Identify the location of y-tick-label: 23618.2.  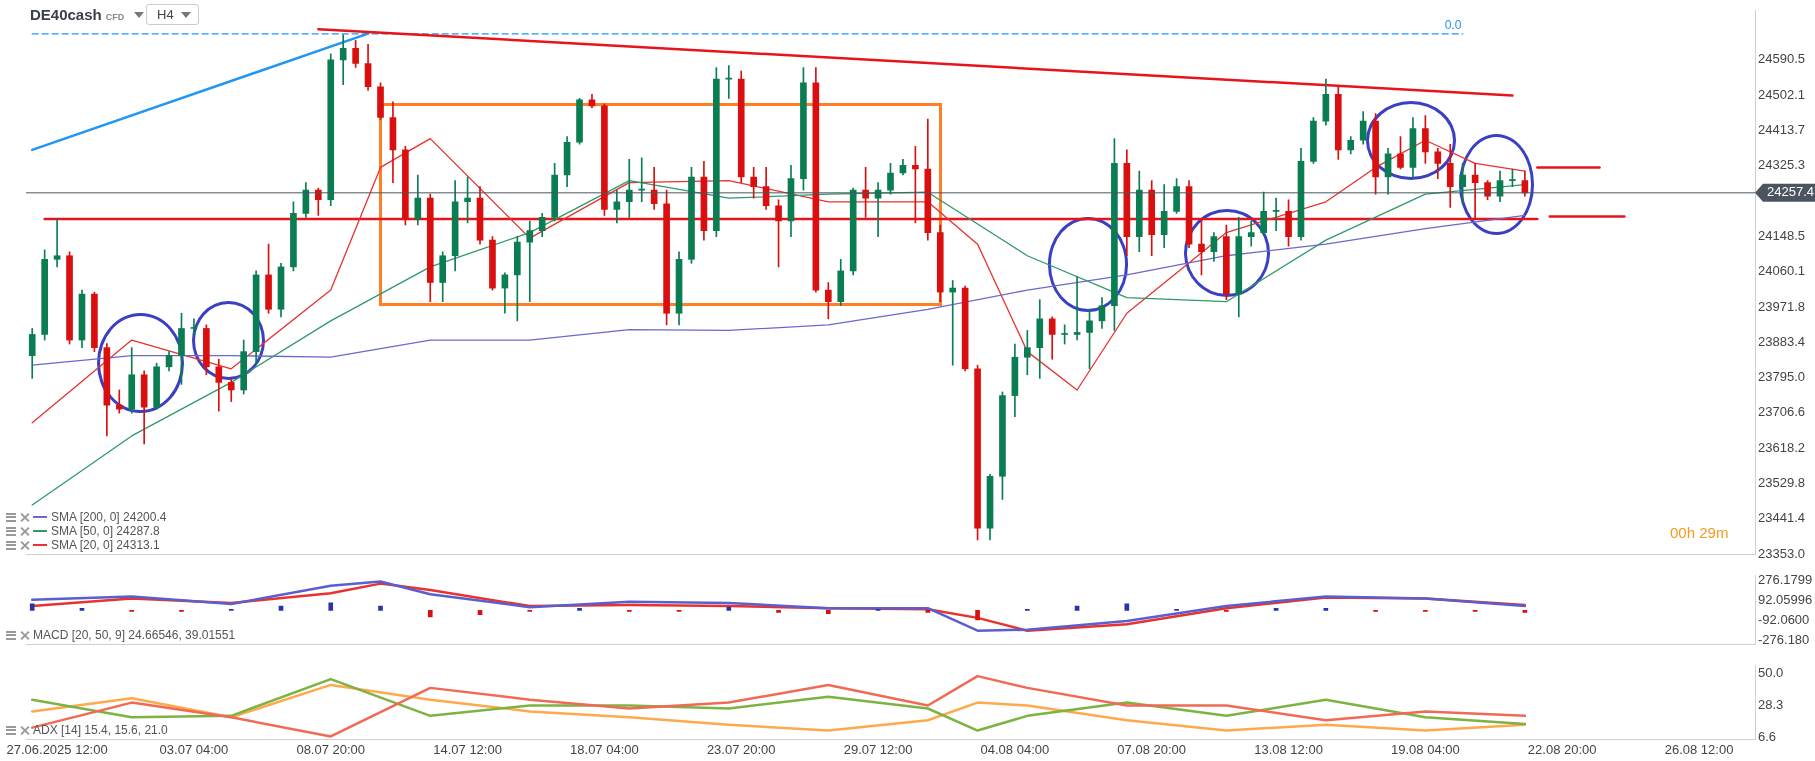
(1781, 447).